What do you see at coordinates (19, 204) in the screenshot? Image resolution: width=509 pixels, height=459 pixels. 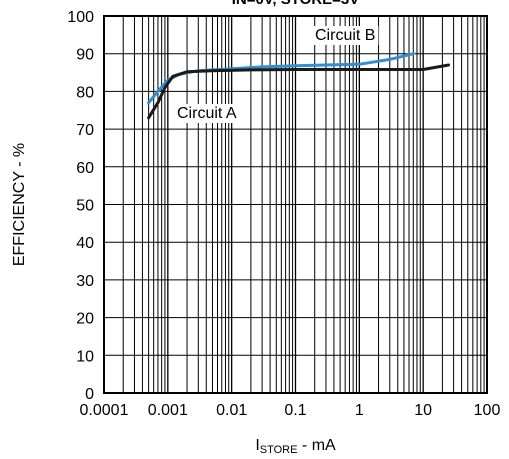 I see `y-axis-title: EFFICIENCY - %` at bounding box center [19, 204].